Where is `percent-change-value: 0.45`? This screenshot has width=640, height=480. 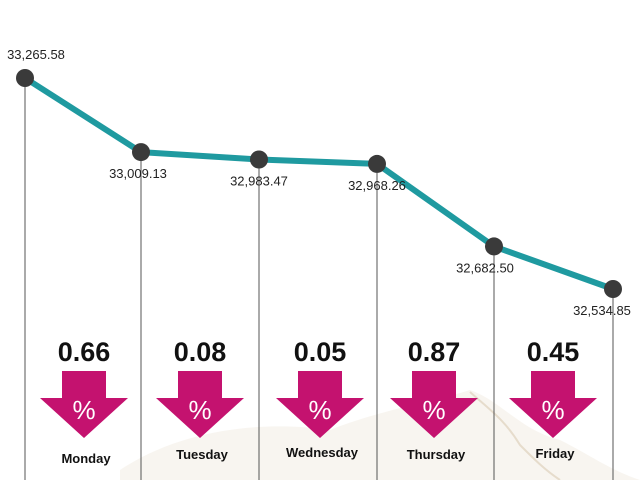
percent-change-value: 0.45 is located at coordinates (553, 352).